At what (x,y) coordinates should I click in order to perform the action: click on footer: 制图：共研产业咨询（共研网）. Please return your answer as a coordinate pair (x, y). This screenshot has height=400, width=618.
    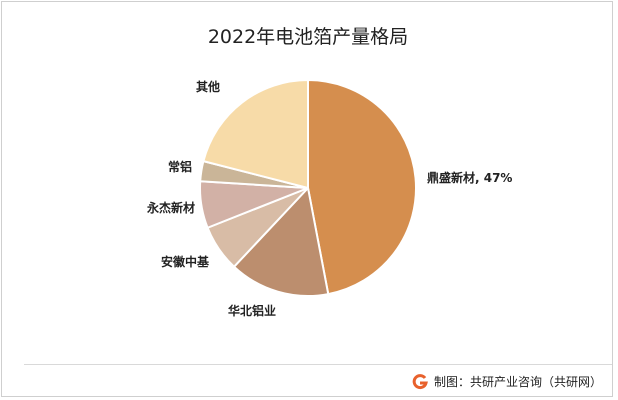
    Looking at the image, I should click on (507, 381).